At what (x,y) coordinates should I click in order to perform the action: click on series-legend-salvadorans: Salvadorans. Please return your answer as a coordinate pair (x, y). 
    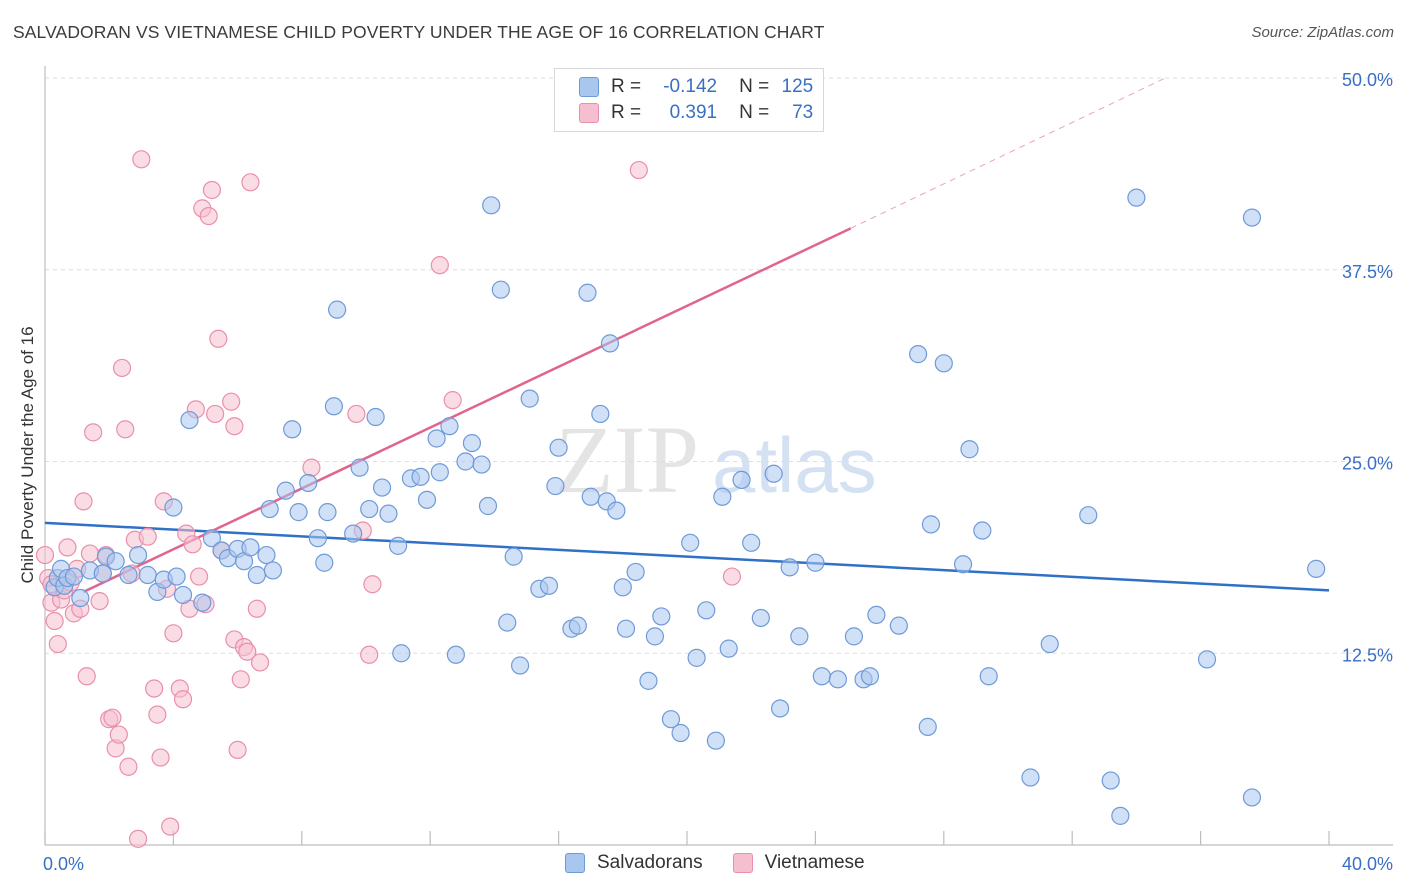
    Looking at the image, I should click on (634, 863).